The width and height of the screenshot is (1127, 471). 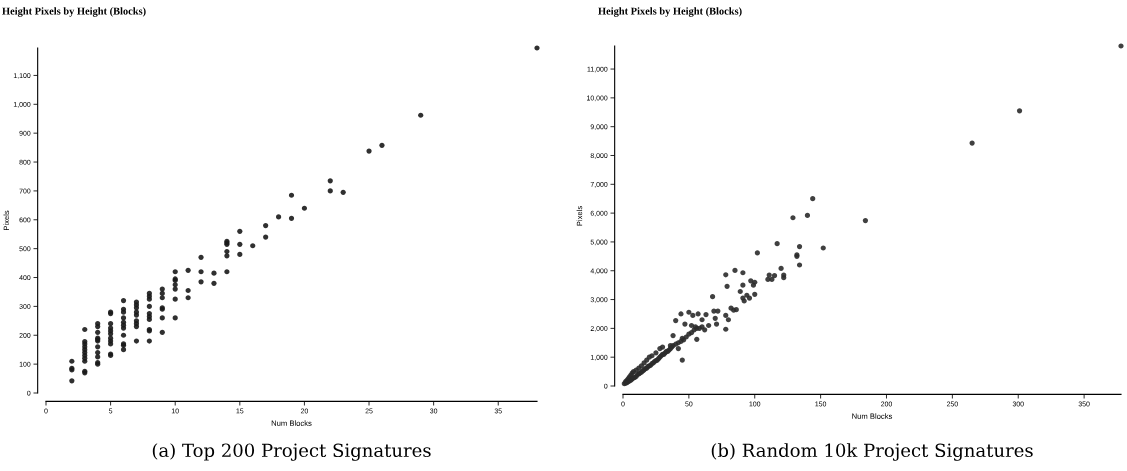 What do you see at coordinates (872, 452) in the screenshot?
I see `text: (b) Random 10k Project Signatures` at bounding box center [872, 452].